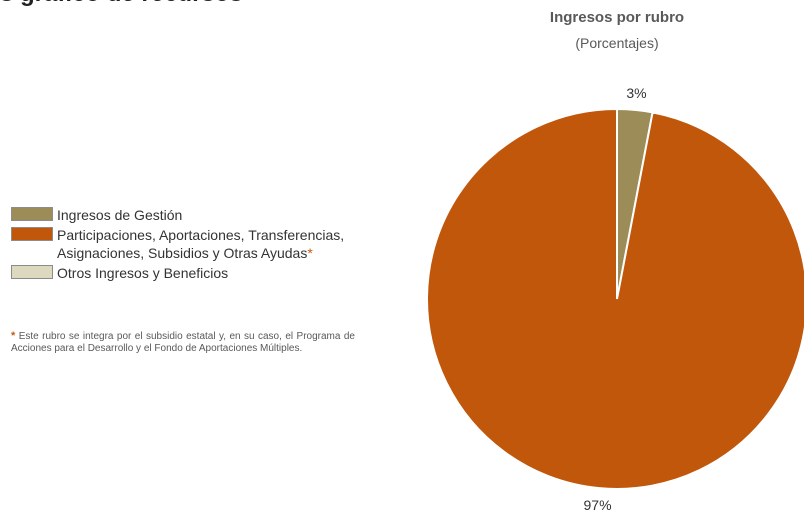 Image resolution: width=804 pixels, height=521 pixels. Describe the element at coordinates (182, 253) in the screenshot. I see `legend-label-line: Asignaciones, Subsidios y Otras Ayudas` at that location.